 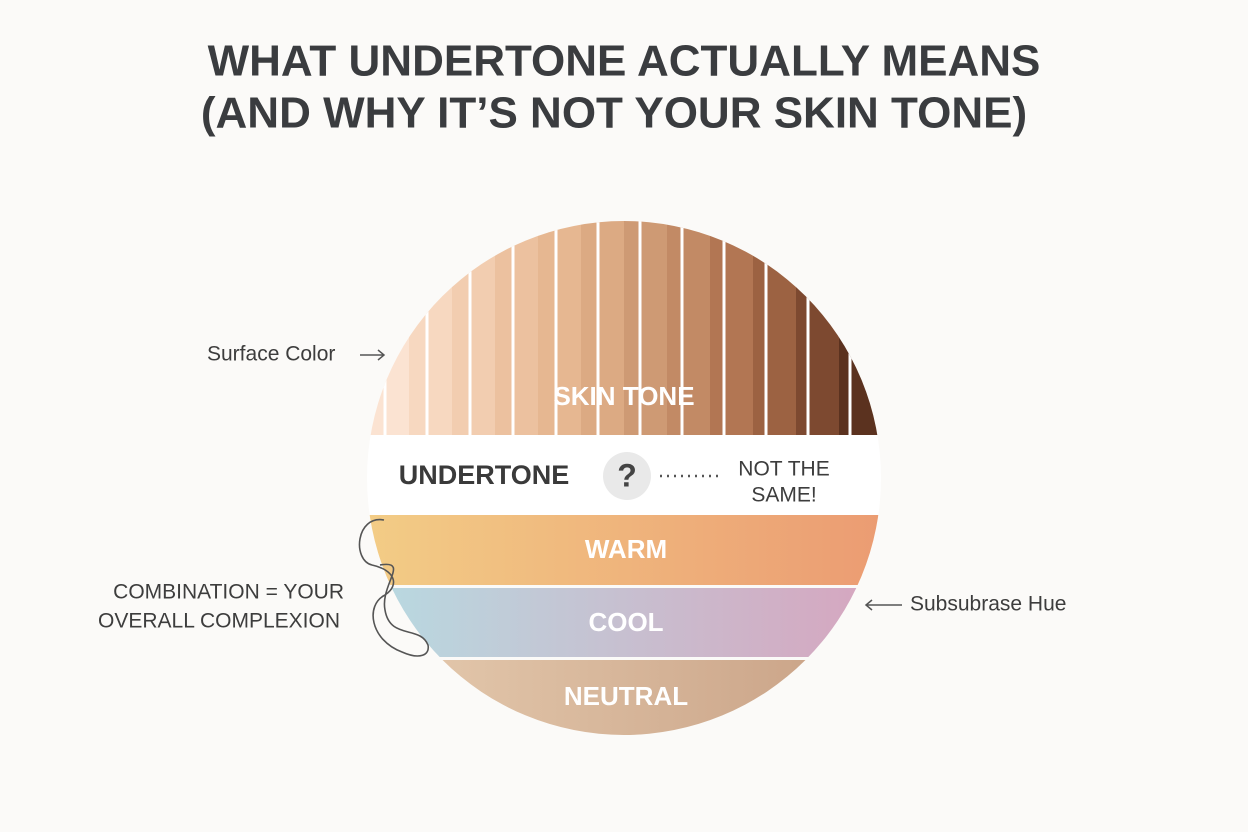 I want to click on warm-label: WARM, so click(x=626, y=549).